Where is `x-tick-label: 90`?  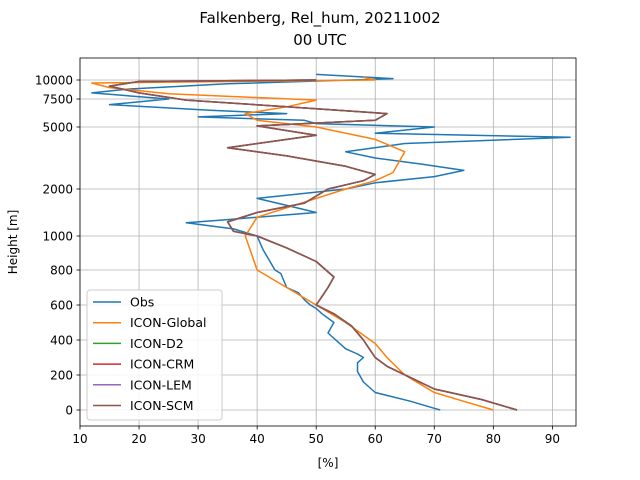
x-tick-label: 90 is located at coordinates (552, 439).